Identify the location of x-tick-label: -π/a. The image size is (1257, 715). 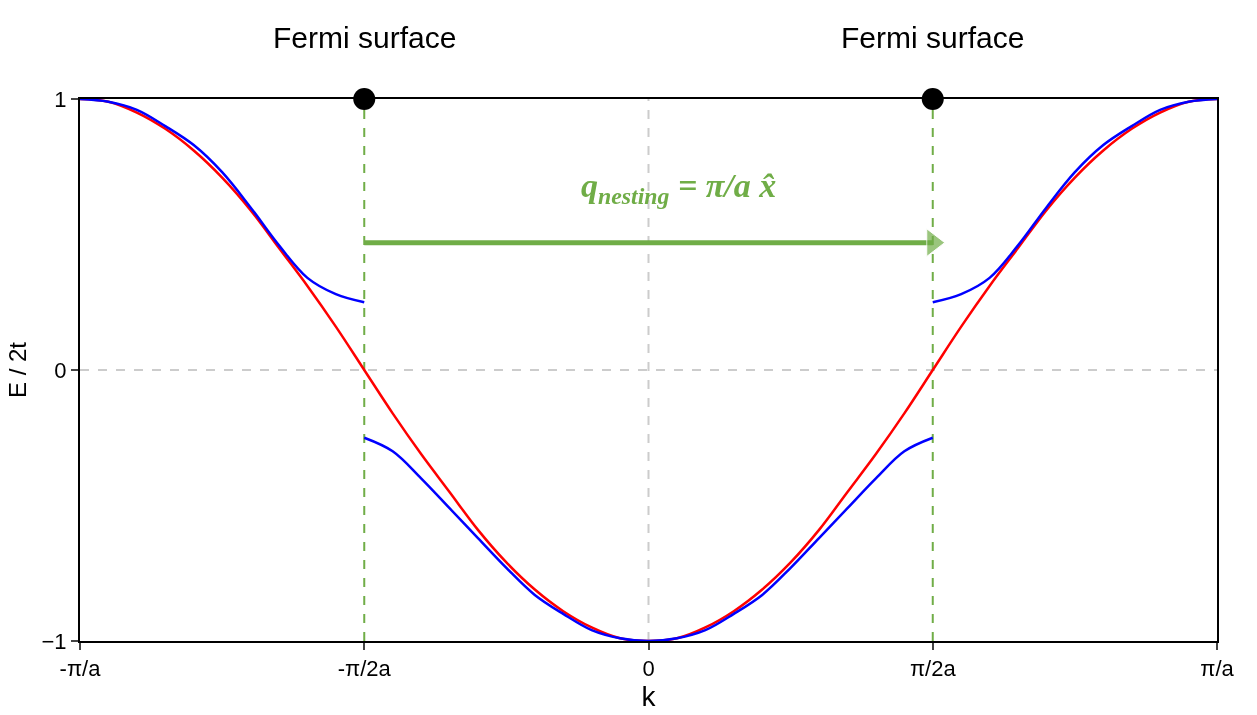
(80, 669).